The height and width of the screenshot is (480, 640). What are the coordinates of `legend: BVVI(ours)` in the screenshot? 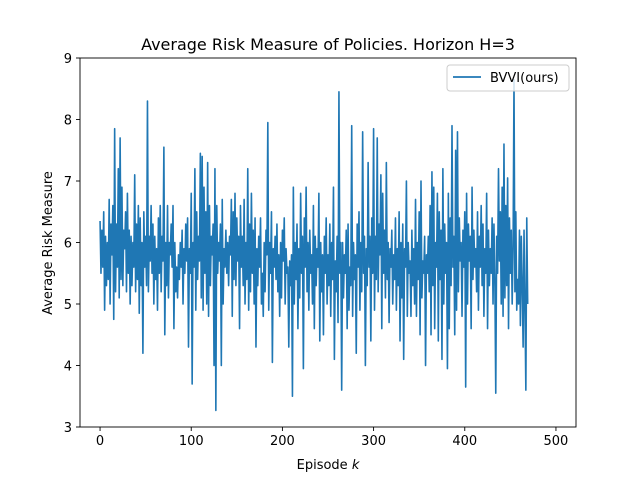 It's located at (508, 78).